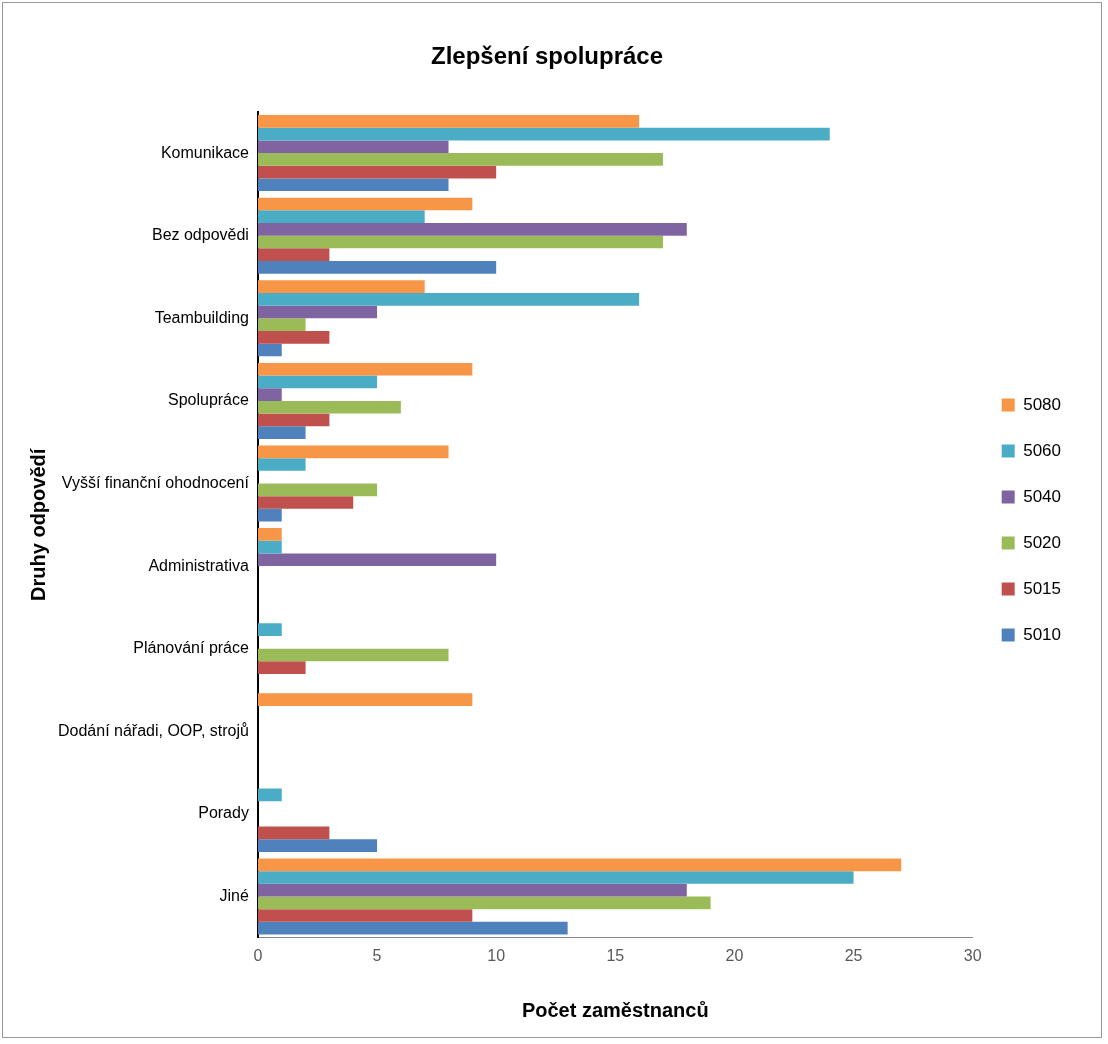  Describe the element at coordinates (200, 235) in the screenshot. I see `y-tick-label: Bez odpovědi` at that location.